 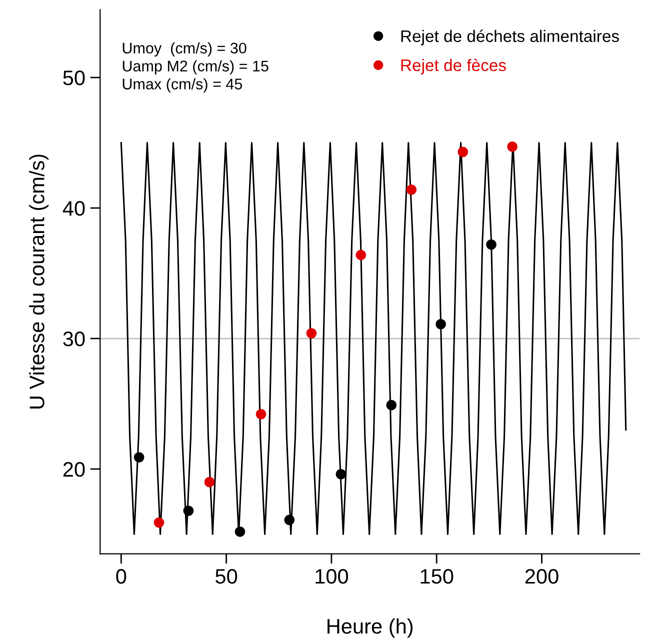 I want to click on y-tick-label: 50, so click(x=74, y=78).